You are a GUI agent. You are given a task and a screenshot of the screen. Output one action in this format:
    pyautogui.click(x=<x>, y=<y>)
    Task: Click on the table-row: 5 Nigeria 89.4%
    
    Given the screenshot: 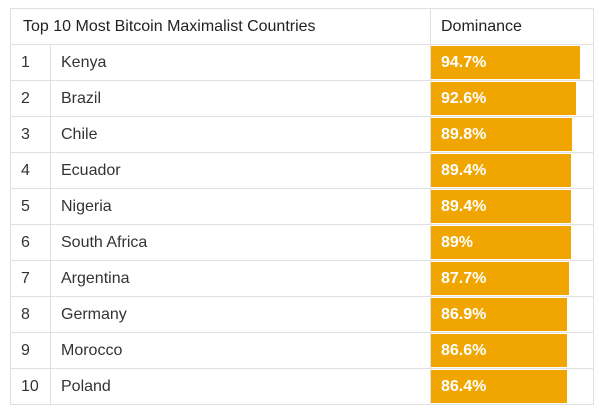 What is the action you would take?
    pyautogui.click(x=302, y=206)
    